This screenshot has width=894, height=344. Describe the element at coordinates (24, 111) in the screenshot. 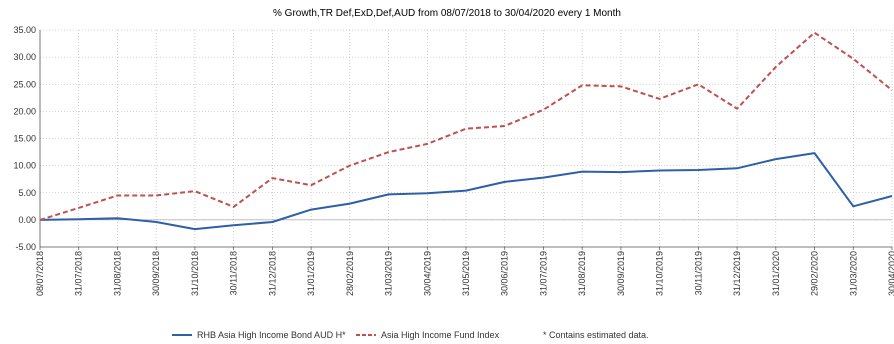

I see `y-tick-label: 20.00` at that location.